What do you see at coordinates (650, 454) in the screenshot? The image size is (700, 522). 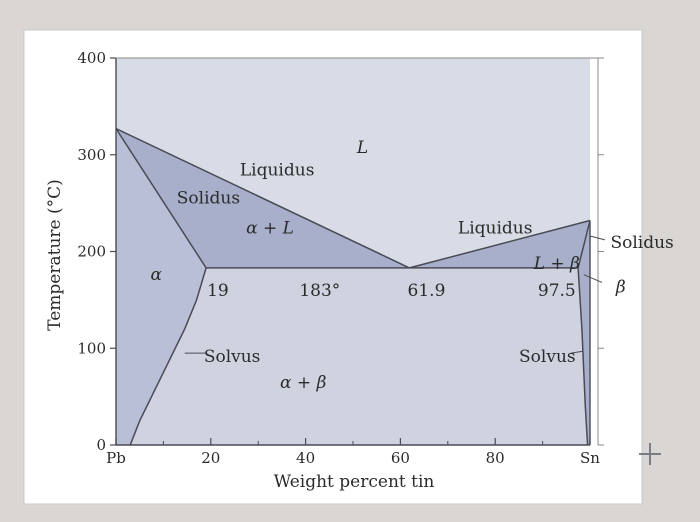 I see `crosshair-cursor-icon` at bounding box center [650, 454].